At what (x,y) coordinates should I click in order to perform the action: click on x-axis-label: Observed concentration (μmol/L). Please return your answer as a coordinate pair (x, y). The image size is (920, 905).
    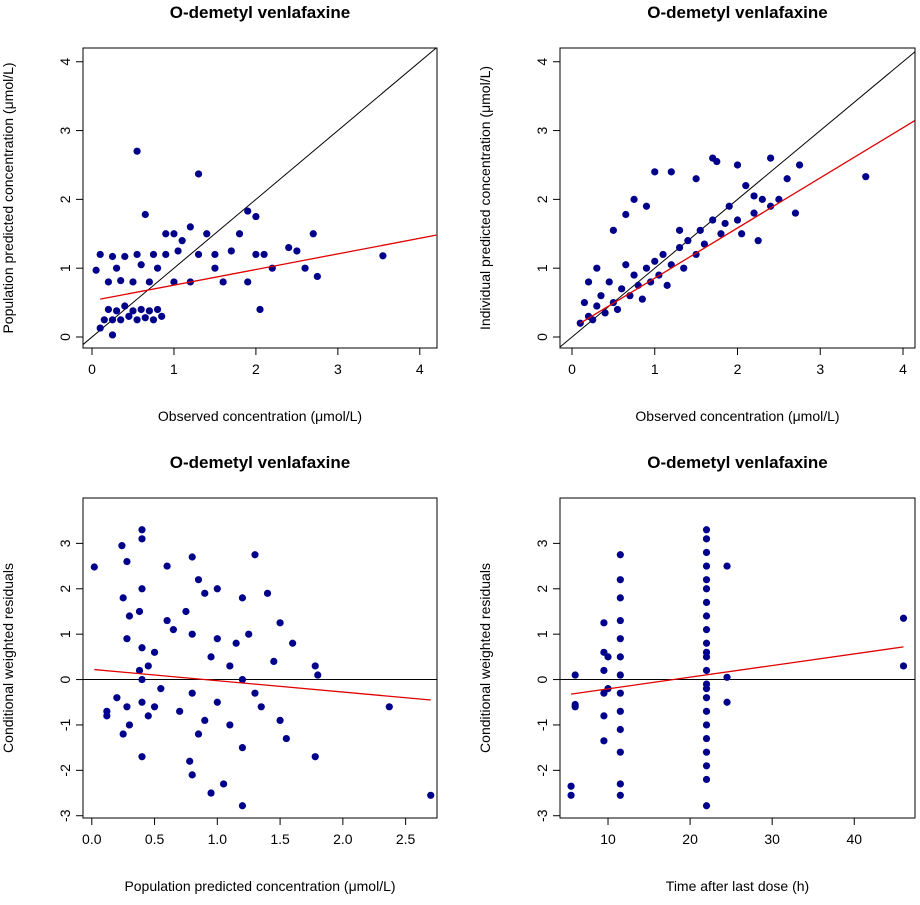
    Looking at the image, I should click on (737, 416).